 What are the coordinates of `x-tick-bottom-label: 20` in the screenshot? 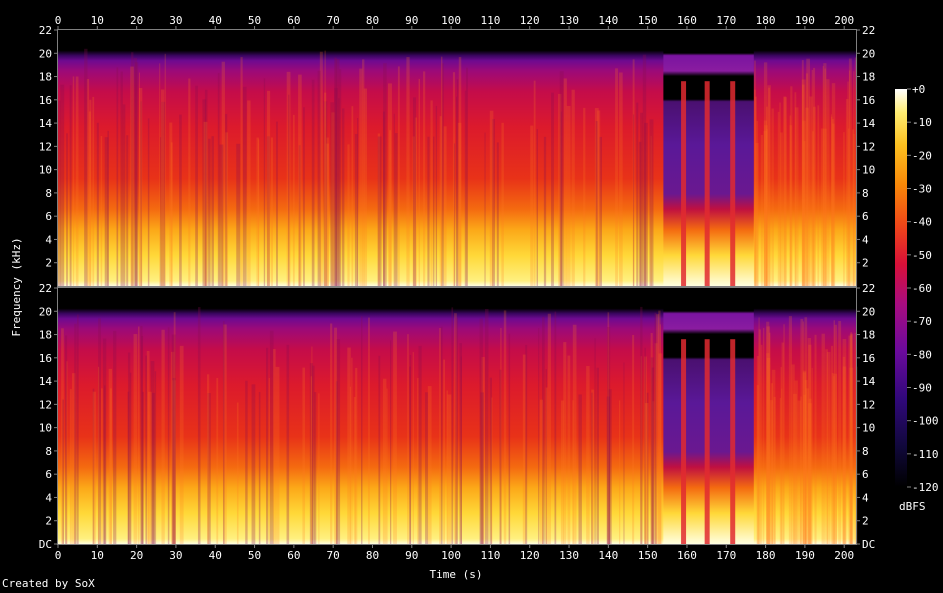 It's located at (136, 555).